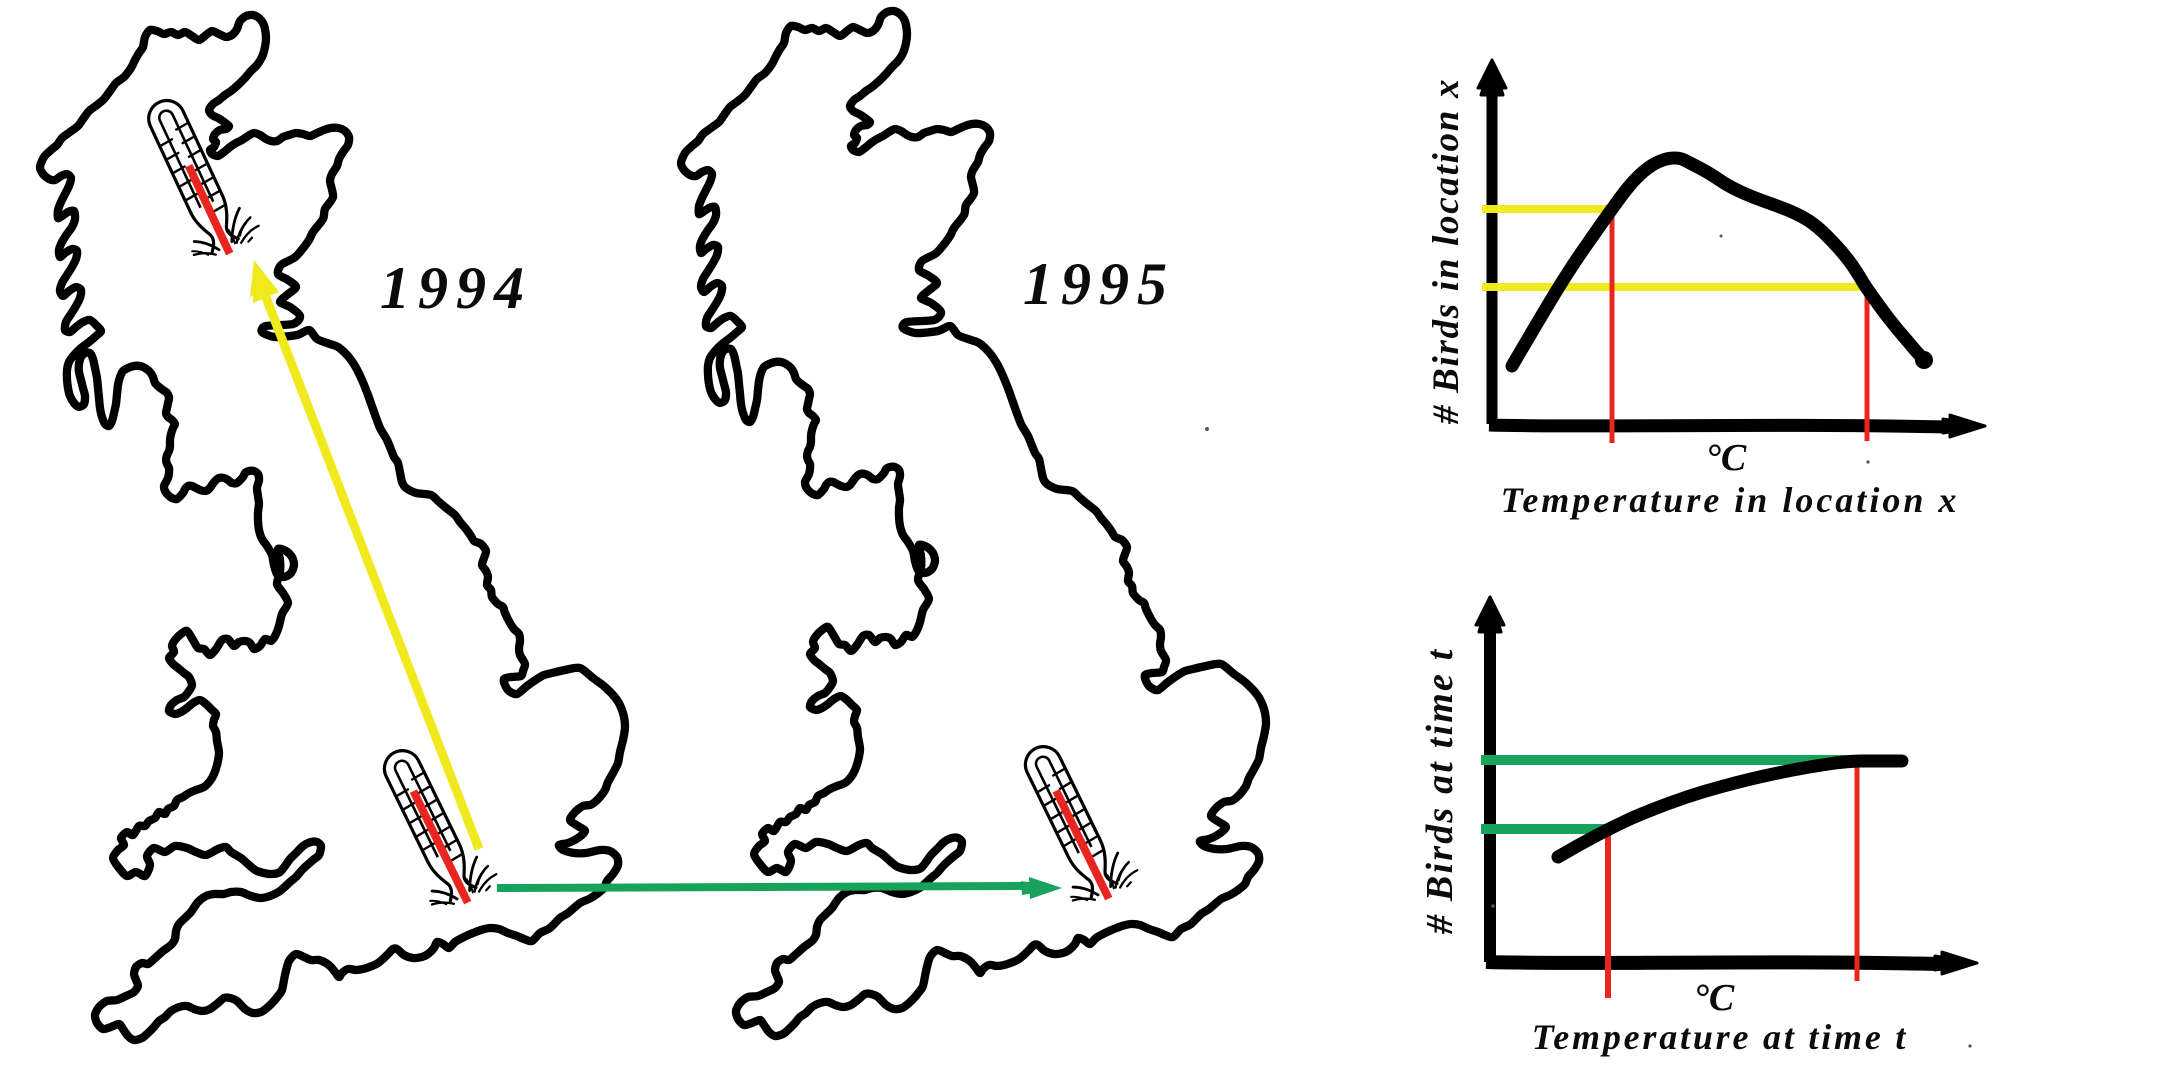 Image resolution: width=2160 pixels, height=1080 pixels. What do you see at coordinates (1440, 791) in the screenshot?
I see `svg-text: # Birds at time t` at bounding box center [1440, 791].